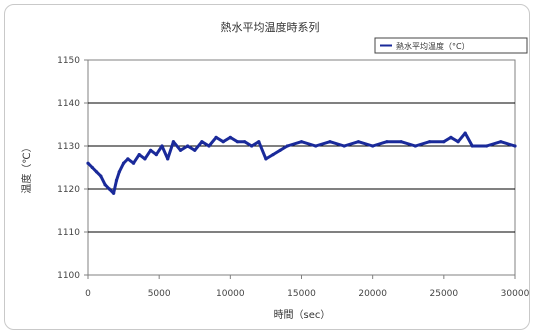 The image size is (536, 336). What do you see at coordinates (302, 315) in the screenshot?
I see `x-axis-label: 時間（sec）` at bounding box center [302, 315].